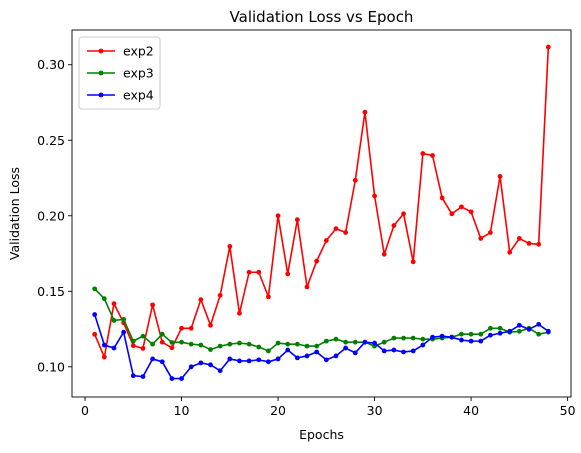 Image resolution: width=581 pixels, height=453 pixels. Describe the element at coordinates (568, 410) in the screenshot. I see `x-tick-label: 50` at that location.